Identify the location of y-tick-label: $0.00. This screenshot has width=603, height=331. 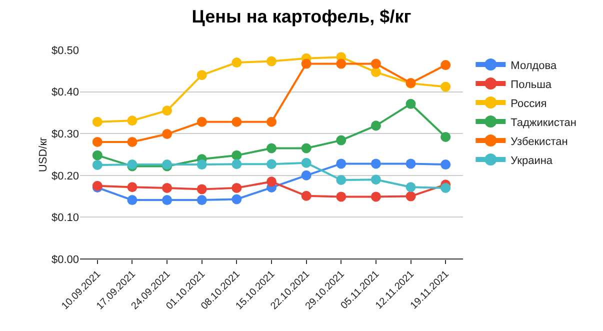
(65, 260).